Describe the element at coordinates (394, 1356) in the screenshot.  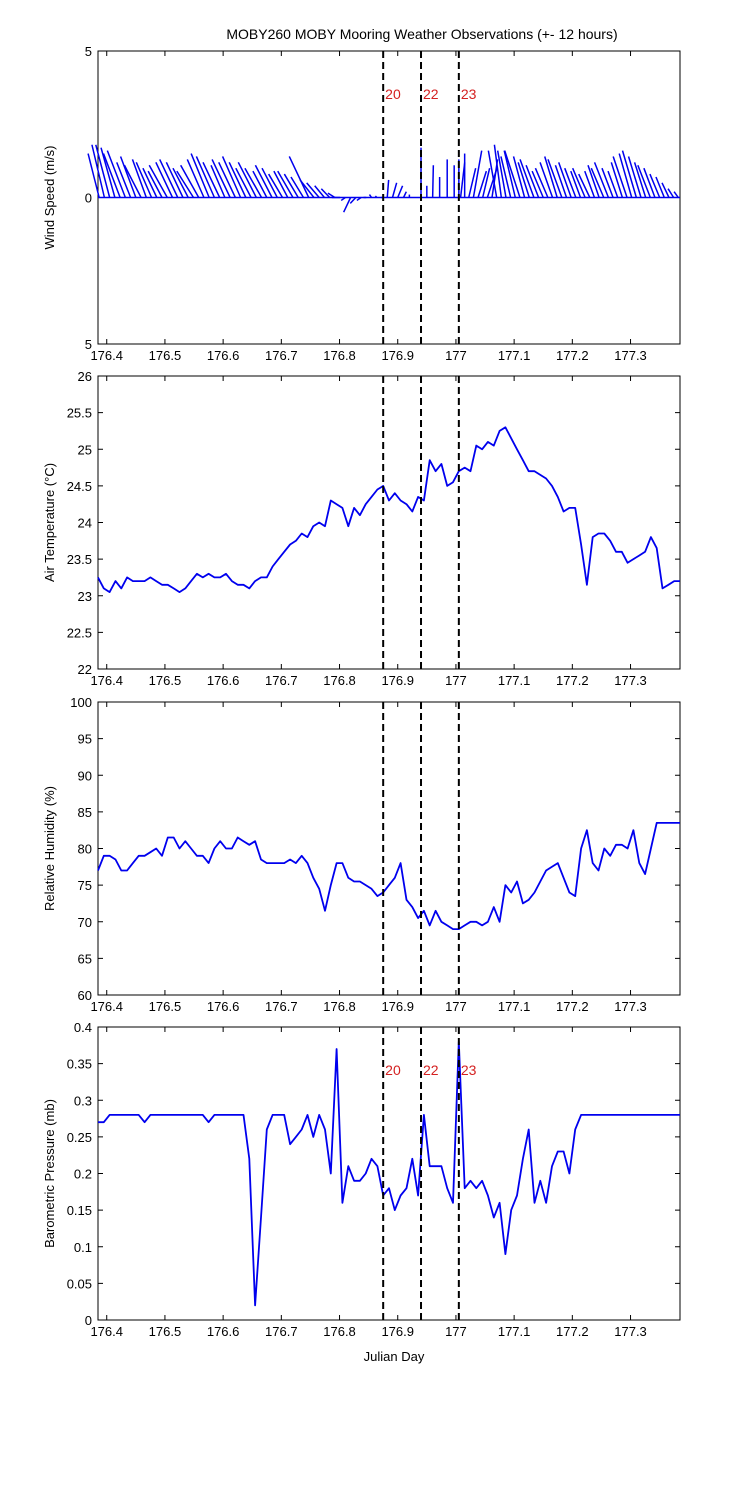
I see `x-axis-label: Julian Day` at that location.